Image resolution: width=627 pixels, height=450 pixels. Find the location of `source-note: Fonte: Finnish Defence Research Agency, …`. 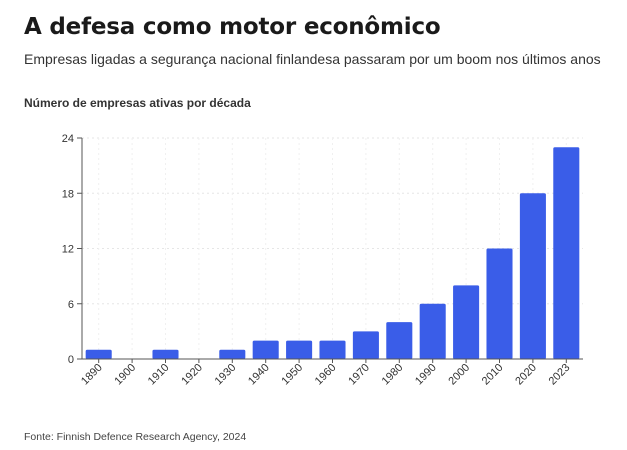

source-note: Fonte: Finnish Defence Research Agency, … is located at coordinates (135, 437).